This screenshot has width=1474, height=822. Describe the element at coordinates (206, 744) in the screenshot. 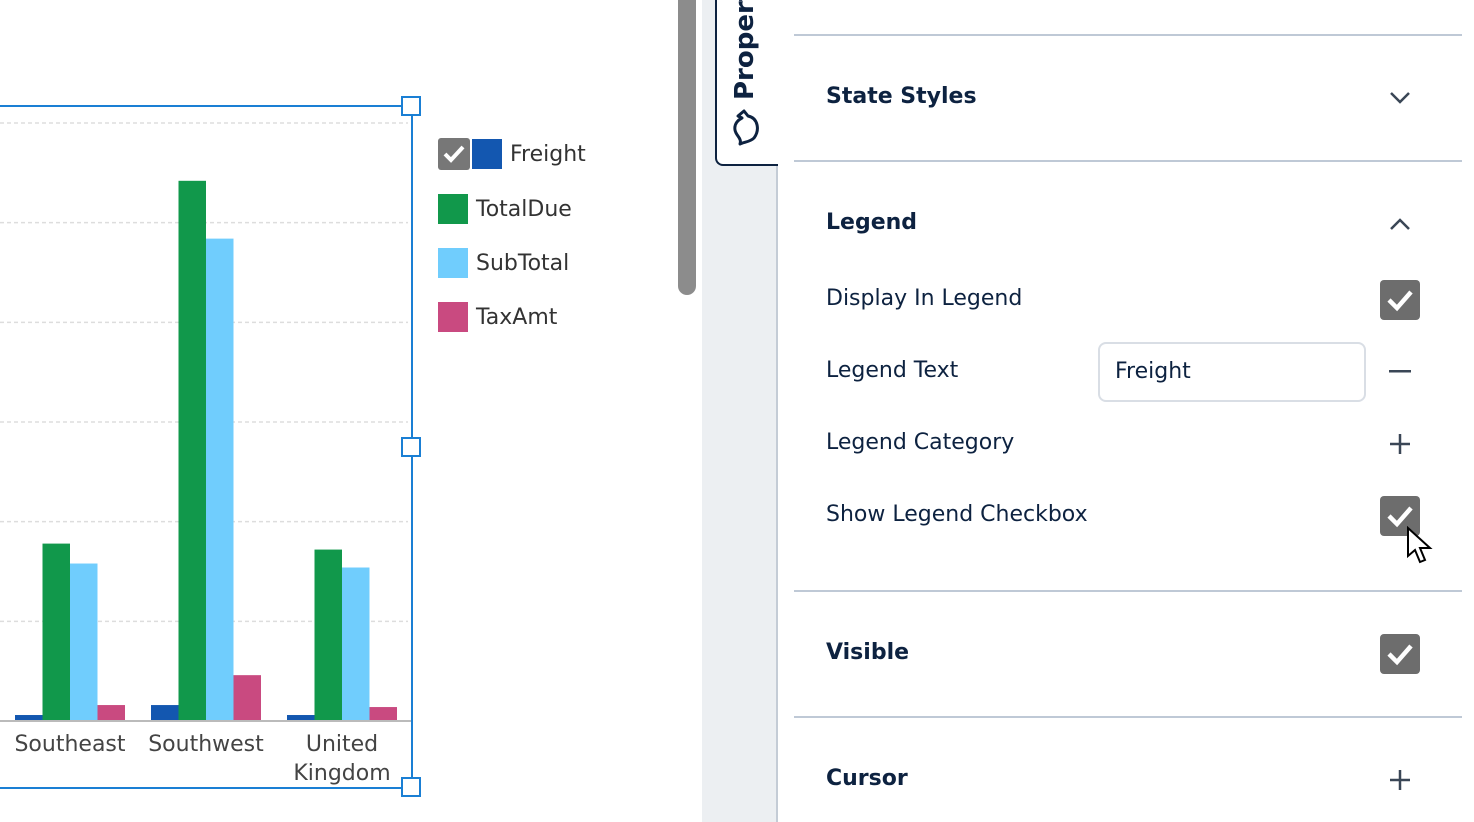

I see `x-tick-label: Southwest` at that location.